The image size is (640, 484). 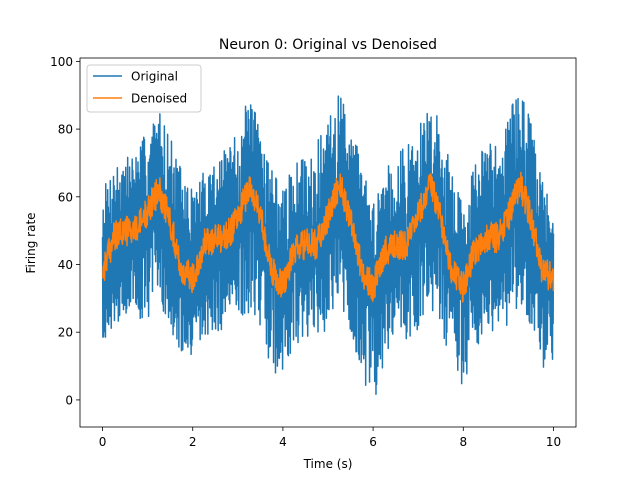 I want to click on x-tick-label: 0, so click(x=103, y=442).